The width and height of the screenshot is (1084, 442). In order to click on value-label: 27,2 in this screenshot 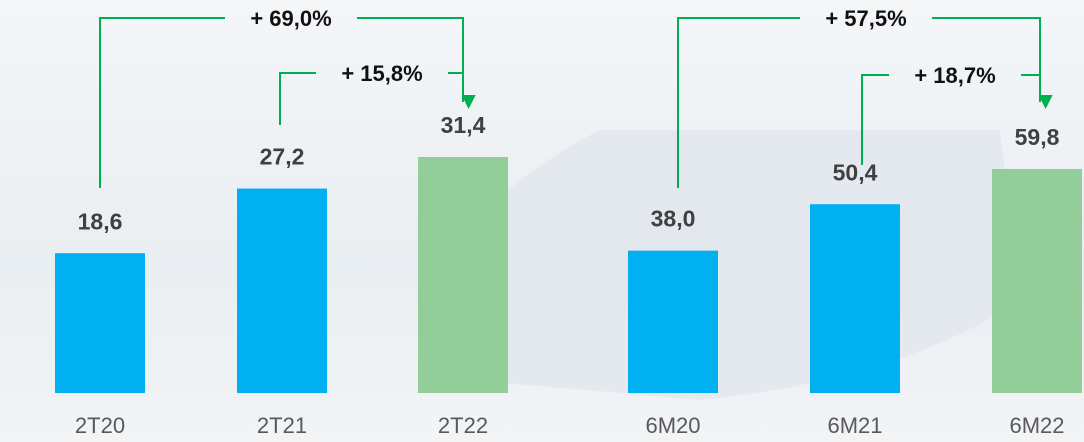, I will do `click(282, 157)`.